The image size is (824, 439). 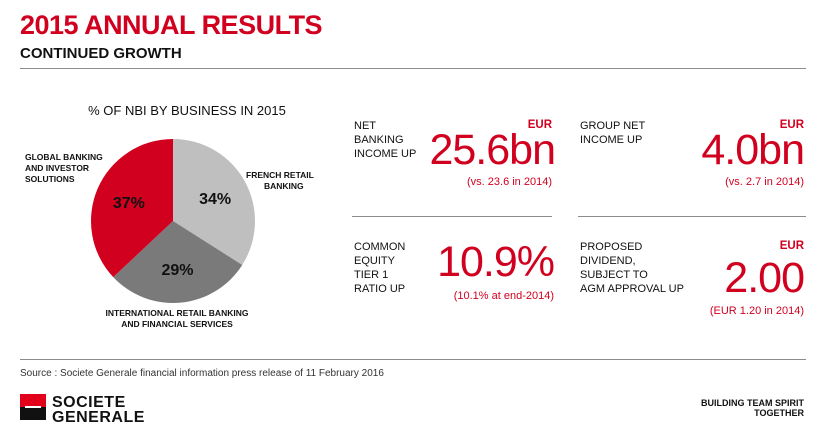 I want to click on kpi-nbi-label: NET BANKING INCOME UP, so click(x=385, y=140).